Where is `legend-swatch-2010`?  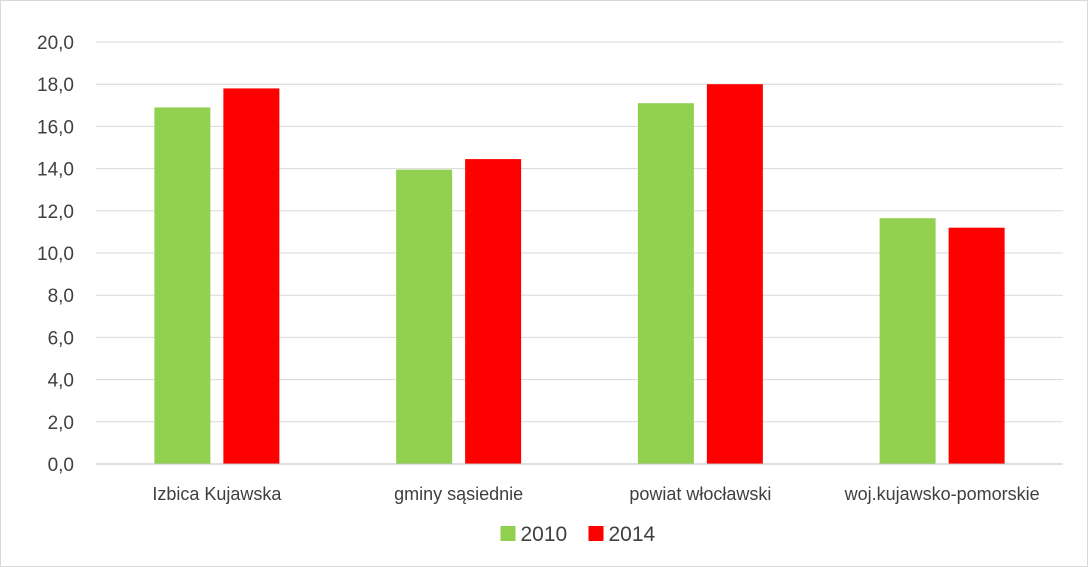
legend-swatch-2010 is located at coordinates (508, 533).